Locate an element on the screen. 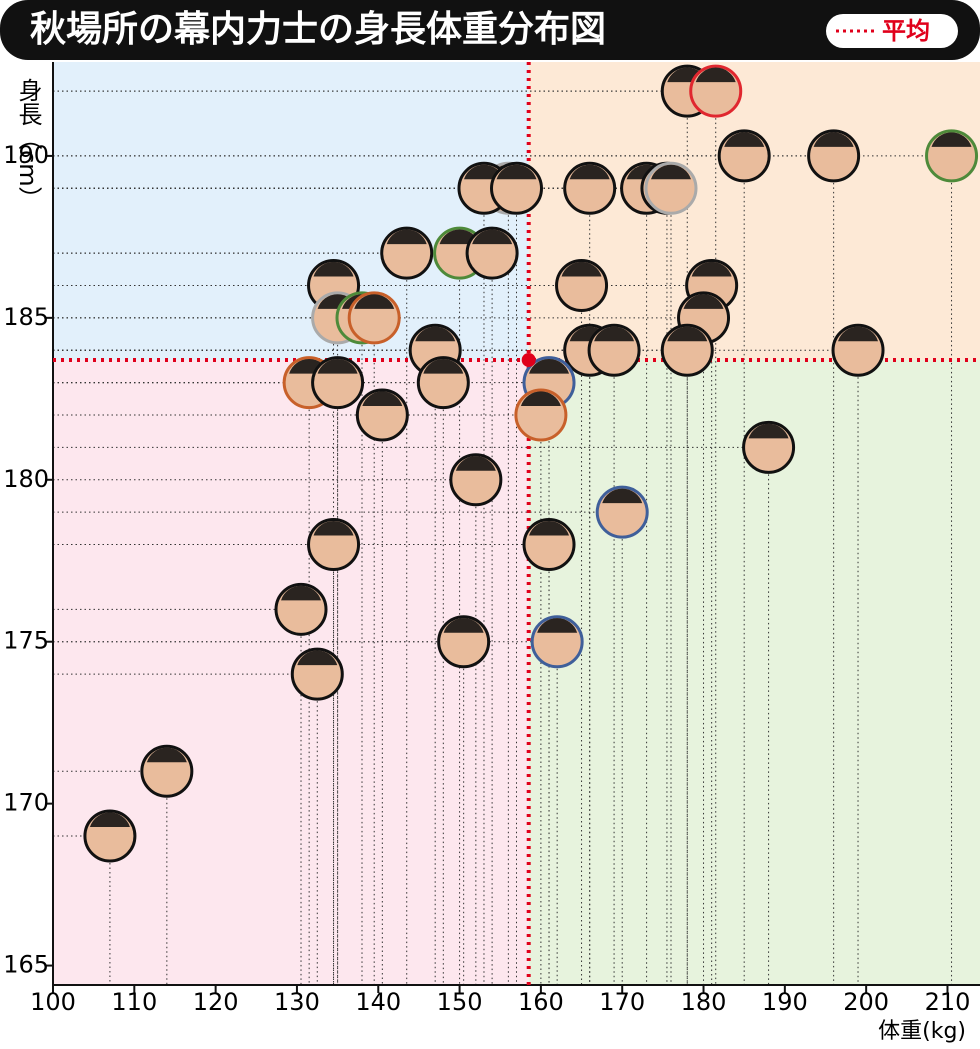 The image size is (980, 1049). x-tick-label: 180 is located at coordinates (704, 1002).